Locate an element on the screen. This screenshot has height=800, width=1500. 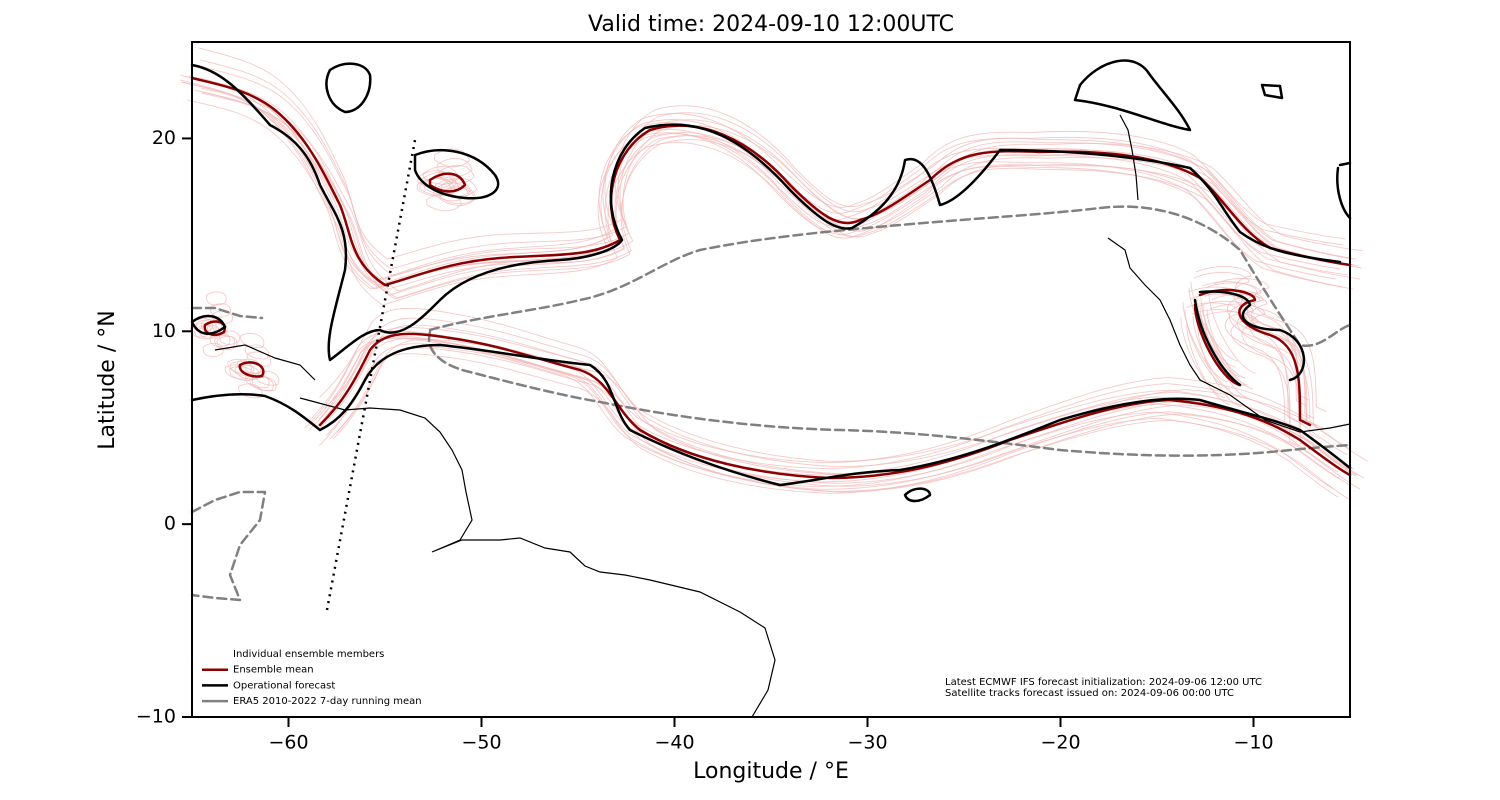
y-tick-label: 10 is located at coordinates (164, 331).